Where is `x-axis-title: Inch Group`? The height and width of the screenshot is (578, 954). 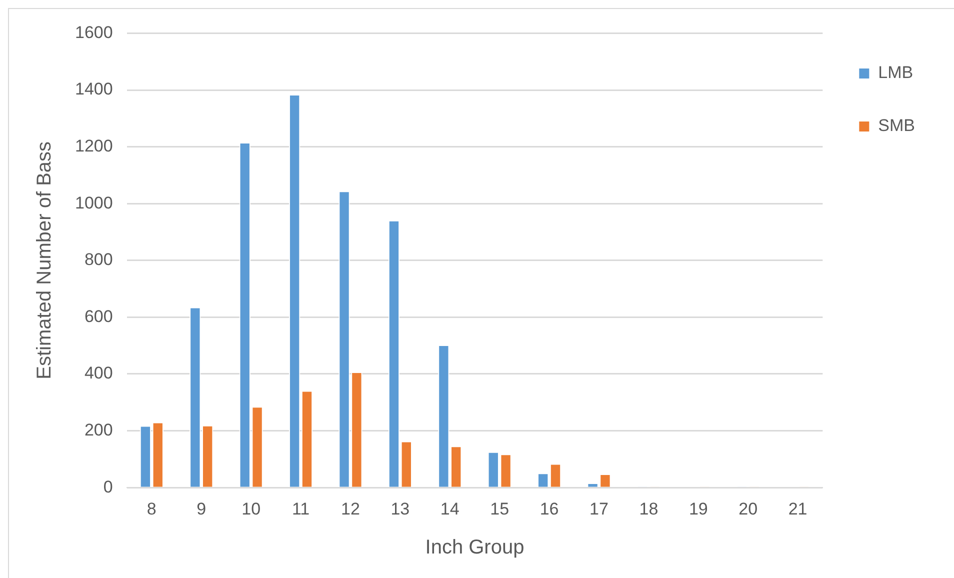
x-axis-title: Inch Group is located at coordinates (474, 547).